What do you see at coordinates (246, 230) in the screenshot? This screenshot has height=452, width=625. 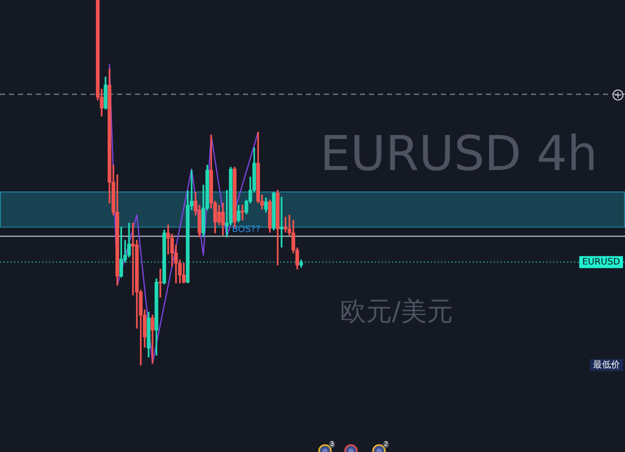 I see `ref-line-label: BOS??` at bounding box center [246, 230].